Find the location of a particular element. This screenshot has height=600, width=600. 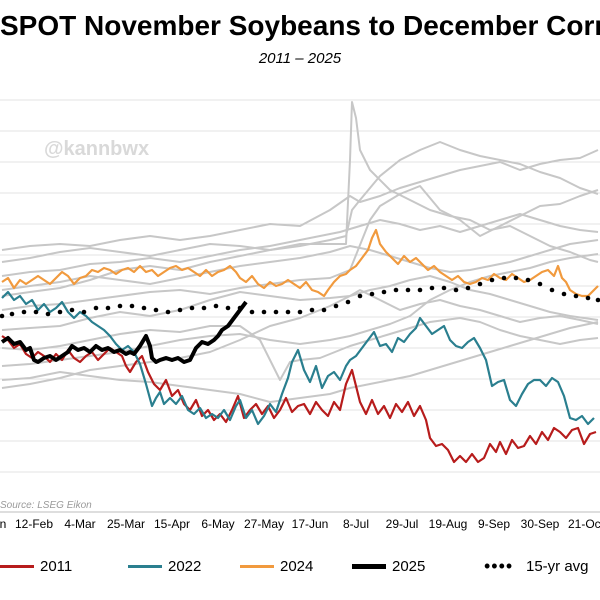

legend-item-2011: 2011 is located at coordinates (36, 566).